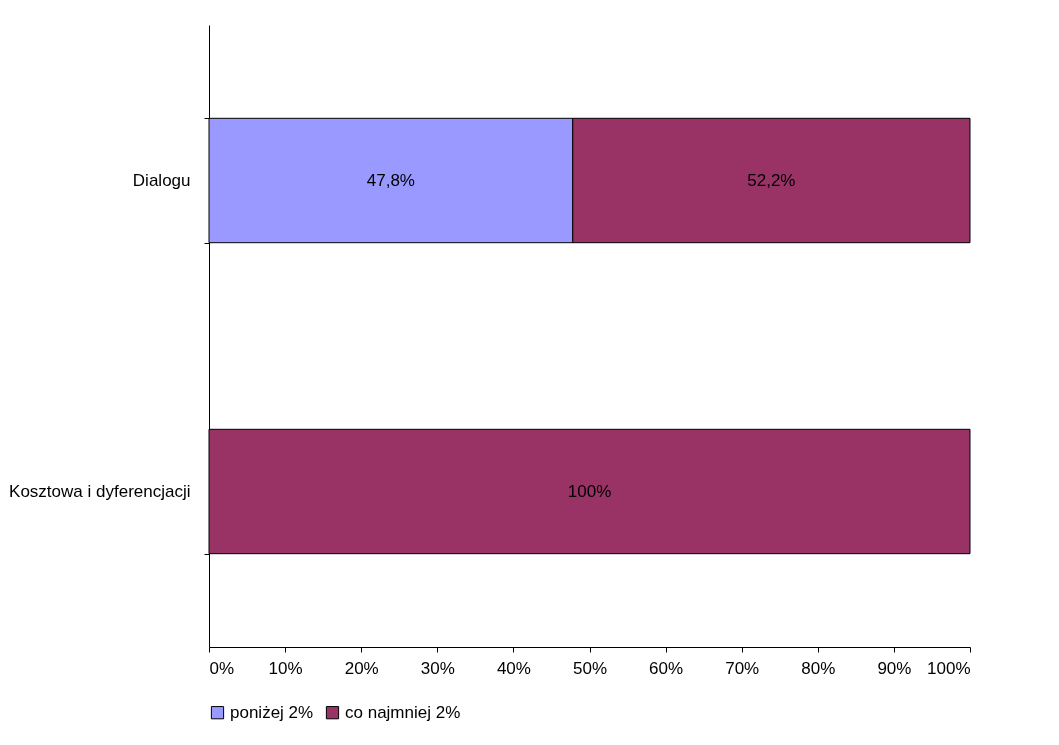 The width and height of the screenshot is (1059, 745). Describe the element at coordinates (949, 668) in the screenshot. I see `x-tick-label: 100%` at that location.